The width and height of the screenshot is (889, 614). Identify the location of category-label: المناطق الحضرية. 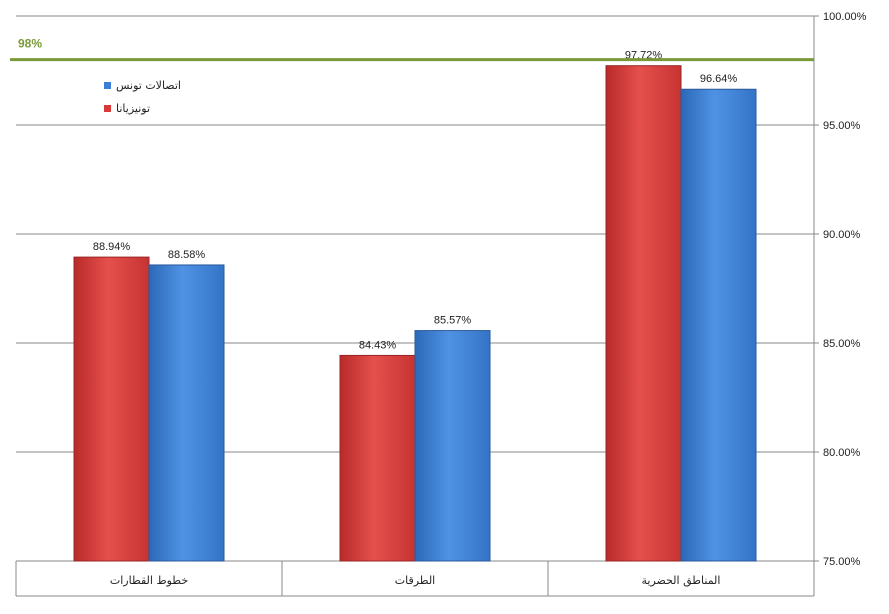
(681, 581).